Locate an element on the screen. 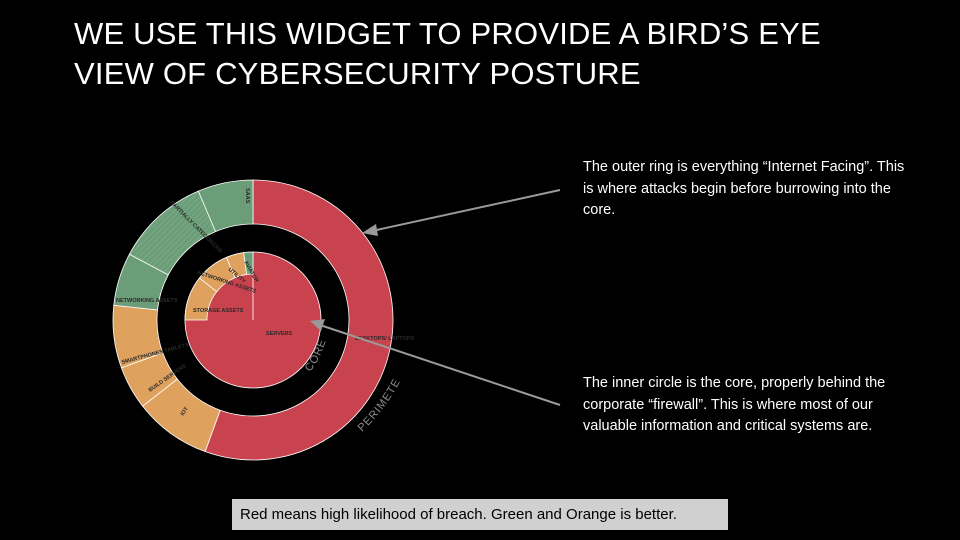 The width and height of the screenshot is (960, 540). callout-arrows is located at coordinates (435, 297).